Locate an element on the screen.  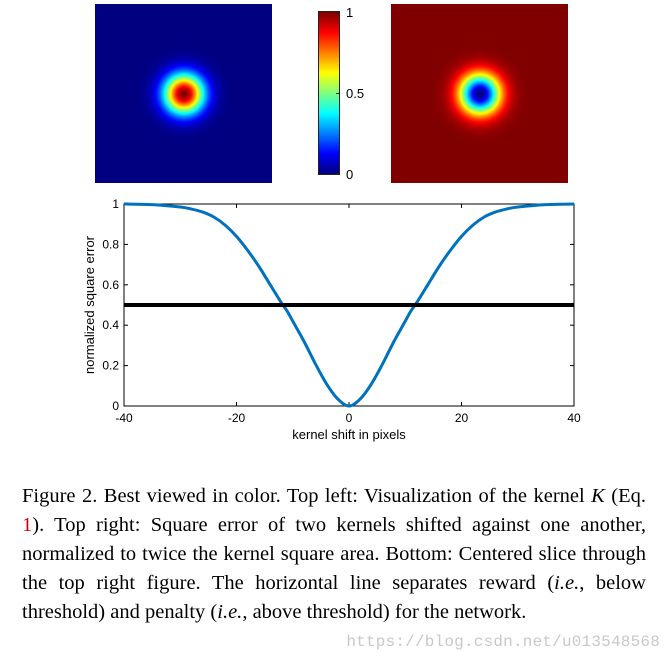
caption-eq-link: 1 is located at coordinates (27, 525).